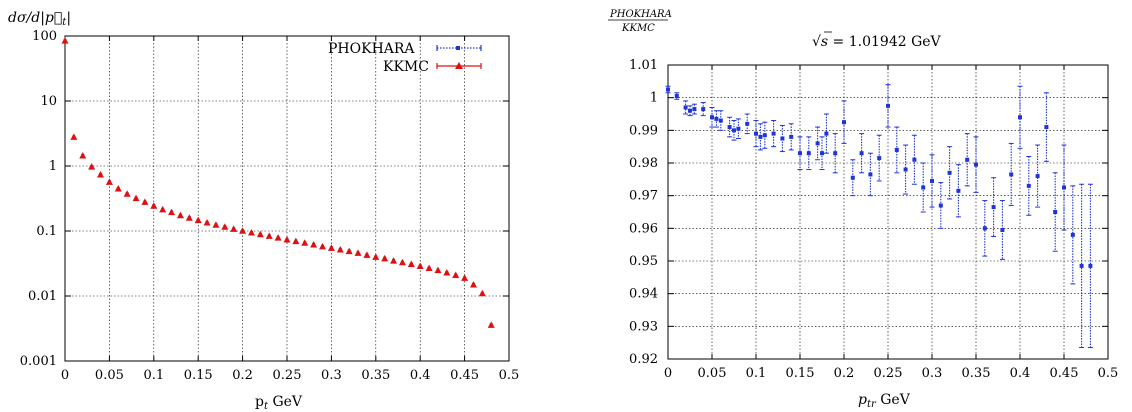  I want to click on right-y-axis-label: PHOKHARA KKMC, so click(640, 21).